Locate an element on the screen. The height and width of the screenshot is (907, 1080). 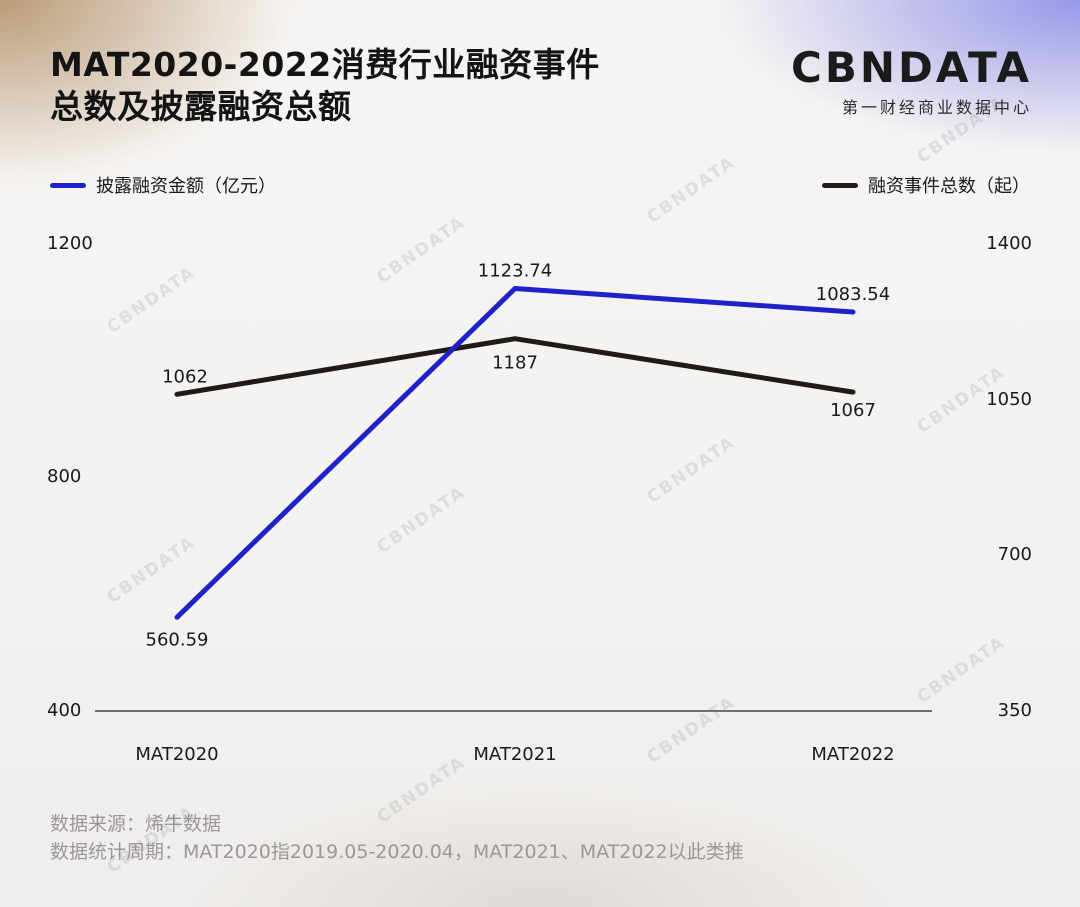
data-label-funding-amount: 1123.74 is located at coordinates (515, 271).